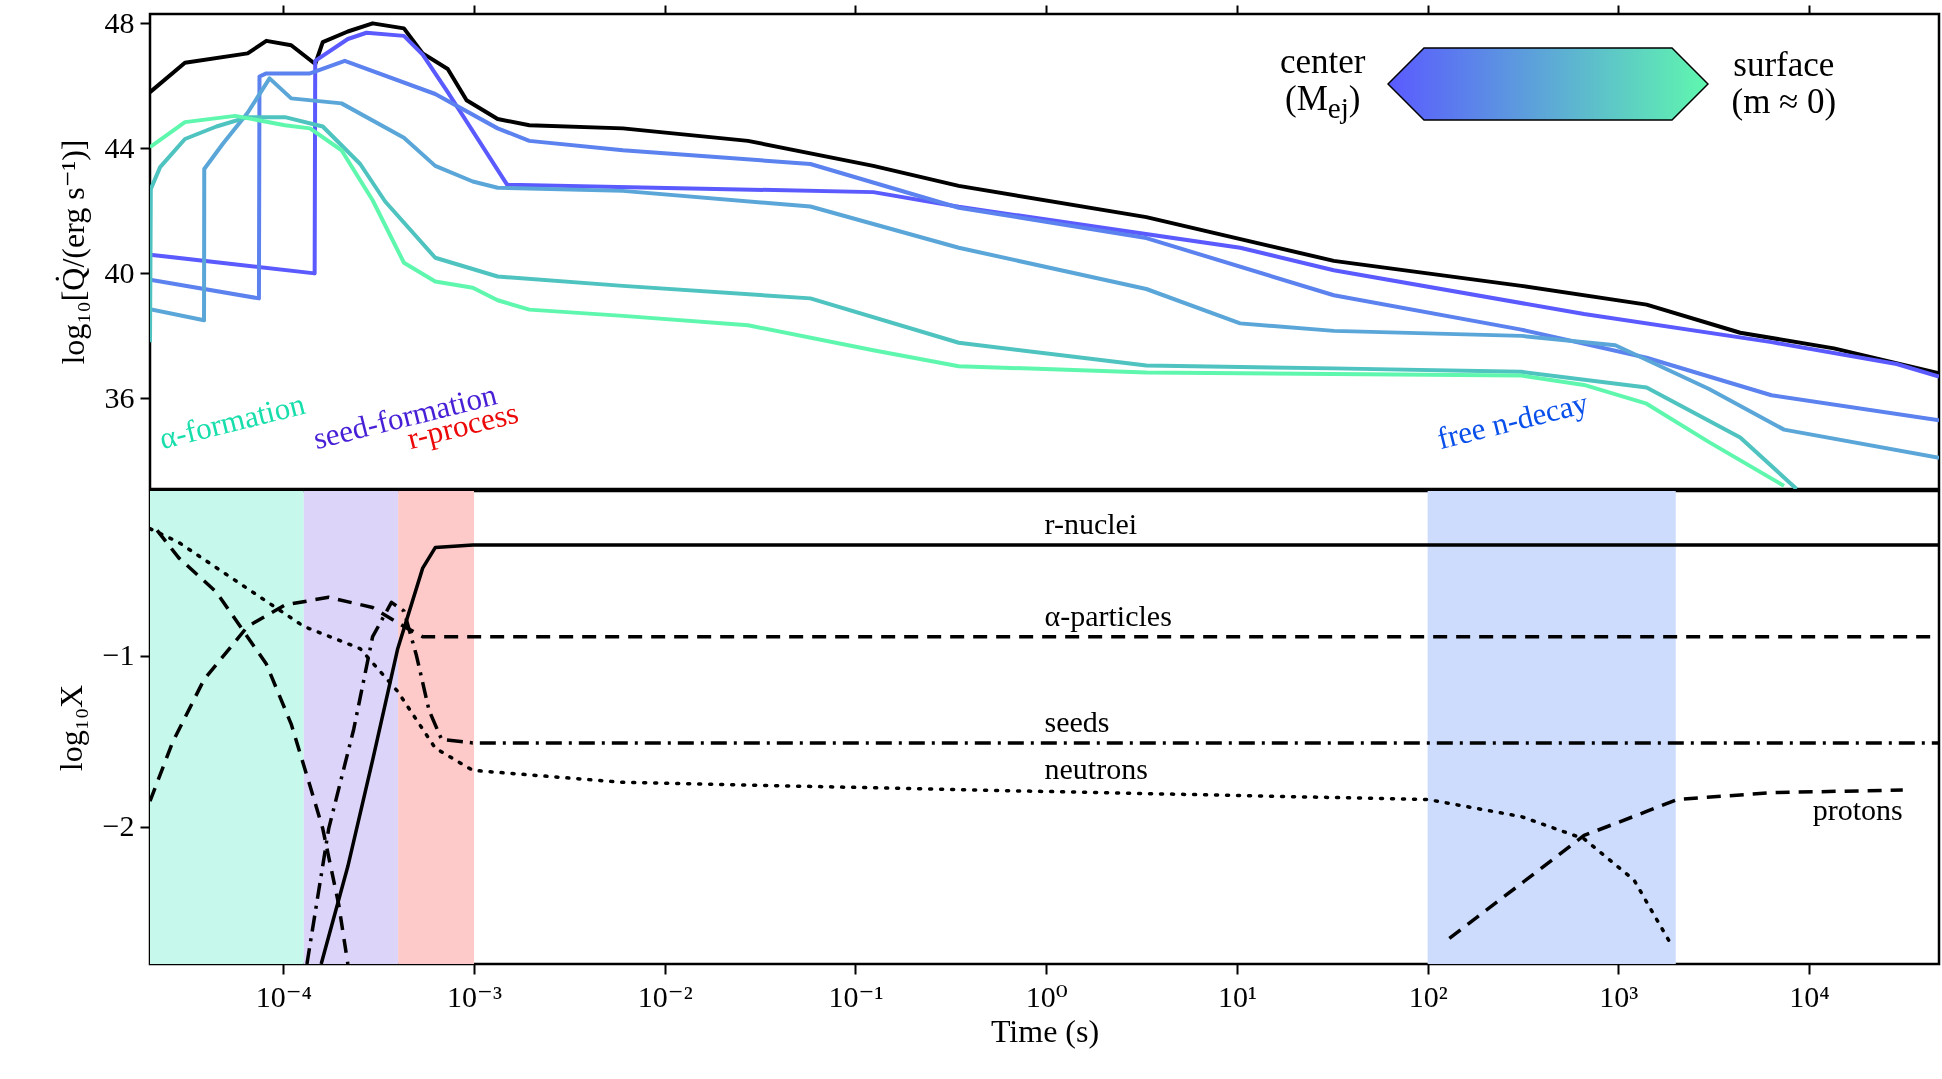 This screenshot has height=1079, width=1942. Describe the element at coordinates (119, 272) in the screenshot. I see `y-tick-label: 40` at that location.